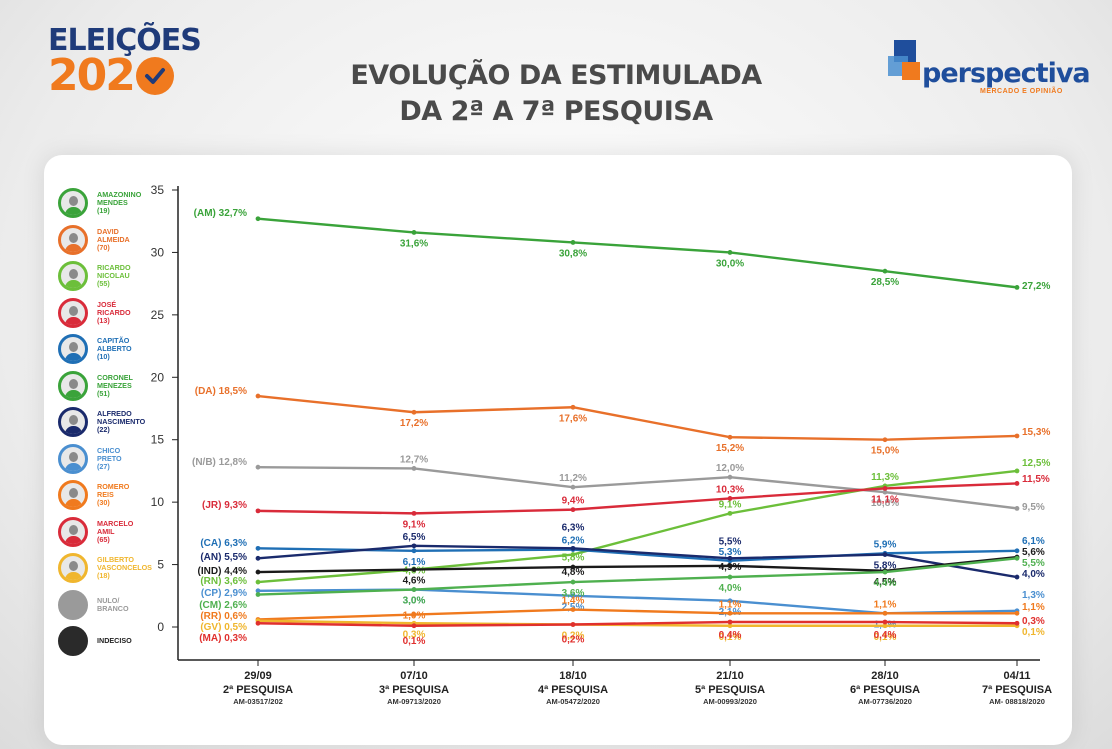  I want to click on data-label: 6,3%, so click(573, 527).